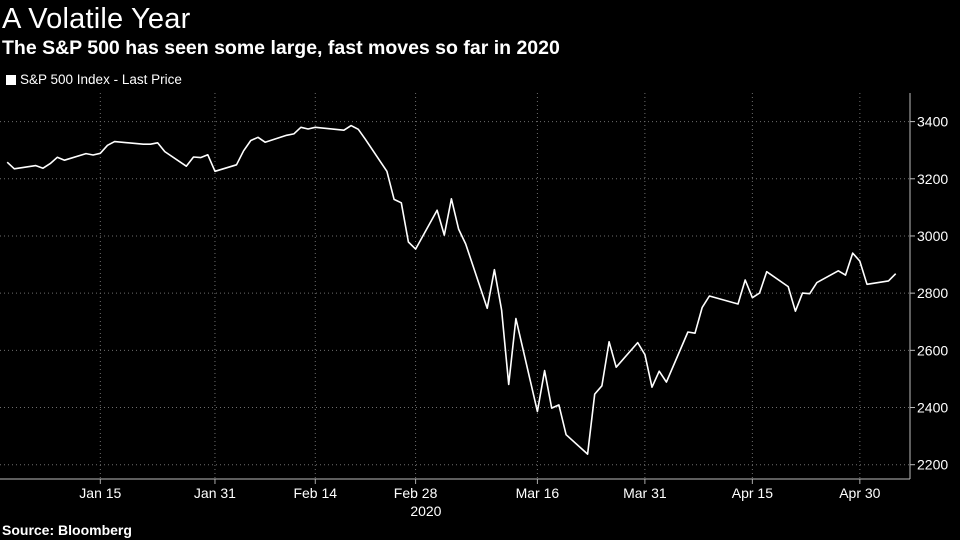 The image size is (960, 540). What do you see at coordinates (315, 493) in the screenshot?
I see `x-tick-label: Feb 14` at bounding box center [315, 493].